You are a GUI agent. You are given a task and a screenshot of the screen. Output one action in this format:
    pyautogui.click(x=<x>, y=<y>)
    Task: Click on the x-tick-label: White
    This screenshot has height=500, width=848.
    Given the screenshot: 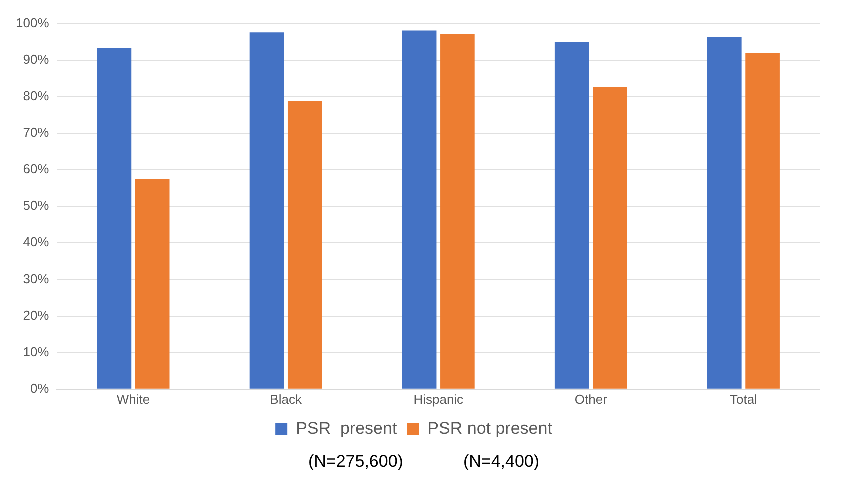 What is the action you would take?
    pyautogui.click(x=133, y=399)
    